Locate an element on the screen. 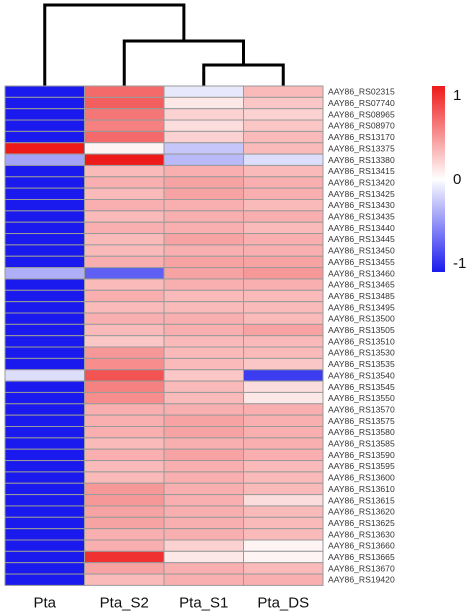 Image resolution: width=474 pixels, height=616 pixels. color-scale-tick-label: 1 is located at coordinates (457, 95).